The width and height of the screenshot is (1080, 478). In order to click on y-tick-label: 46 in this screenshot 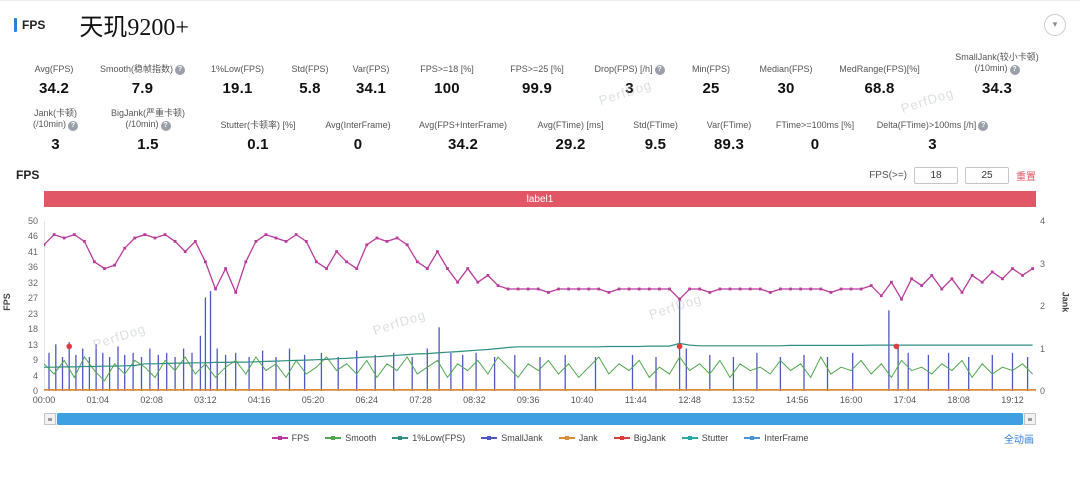, I will do `click(32, 236)`.